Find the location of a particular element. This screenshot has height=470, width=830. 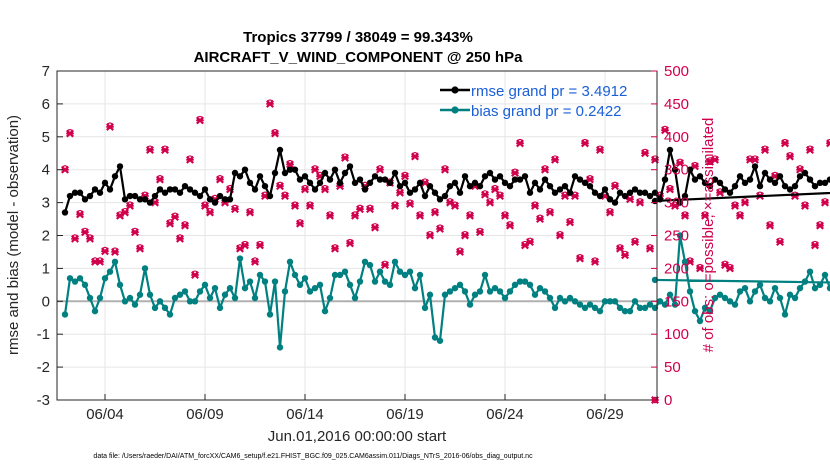

rmse-series is located at coordinates (445, 181).